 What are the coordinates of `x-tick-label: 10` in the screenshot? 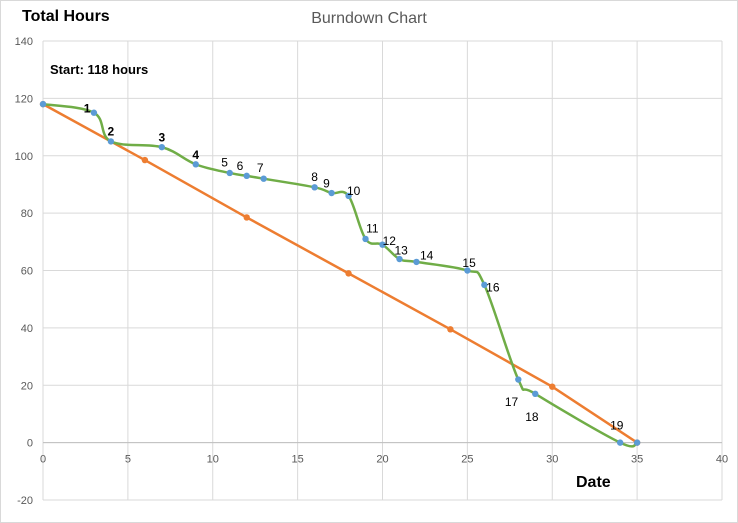 It's located at (213, 460).